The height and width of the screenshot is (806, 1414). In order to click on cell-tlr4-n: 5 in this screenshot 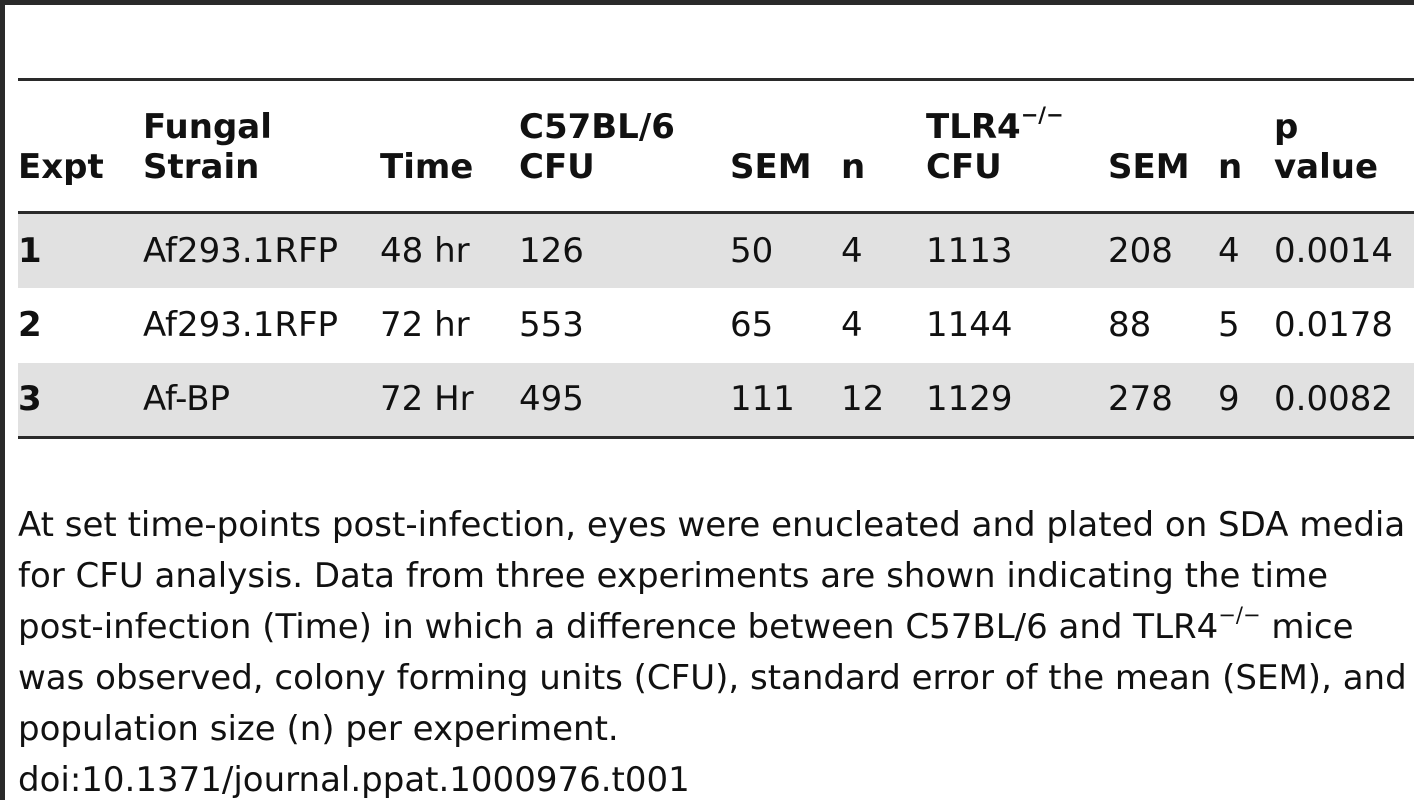, I will do `click(1229, 325)`.